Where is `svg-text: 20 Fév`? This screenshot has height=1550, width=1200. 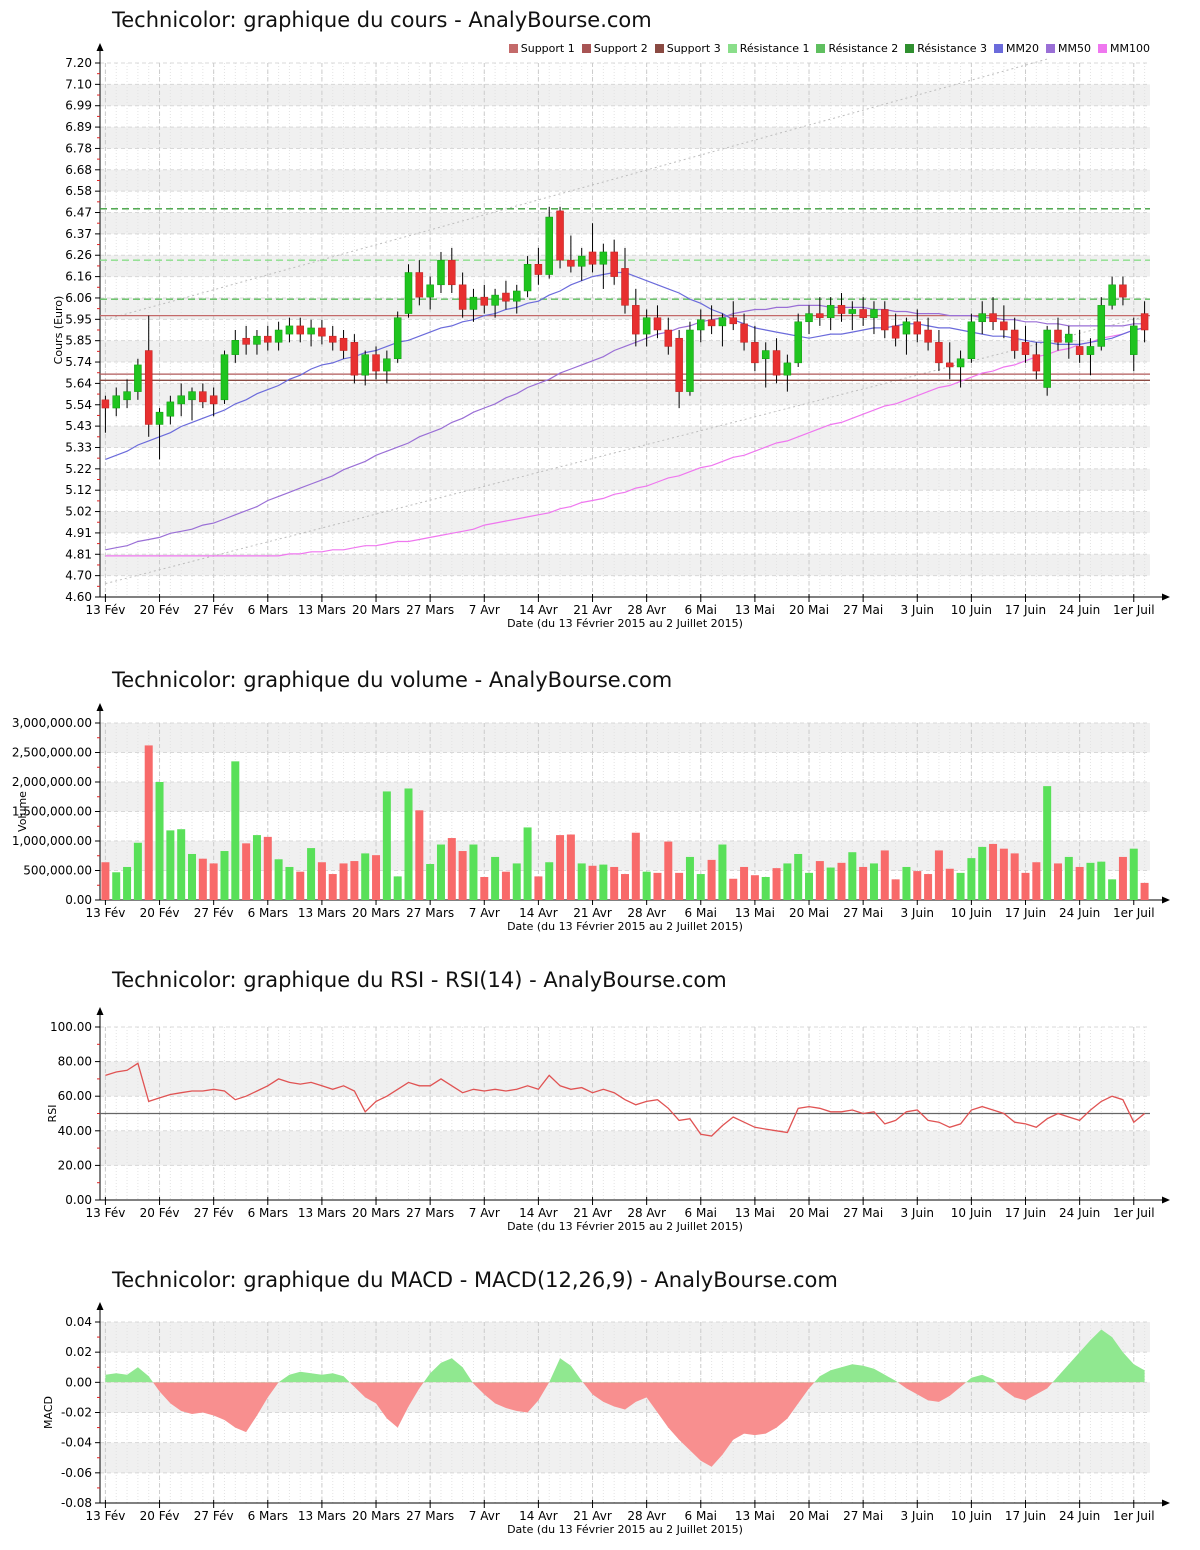
svg-text: 20 Fév is located at coordinates (160, 913).